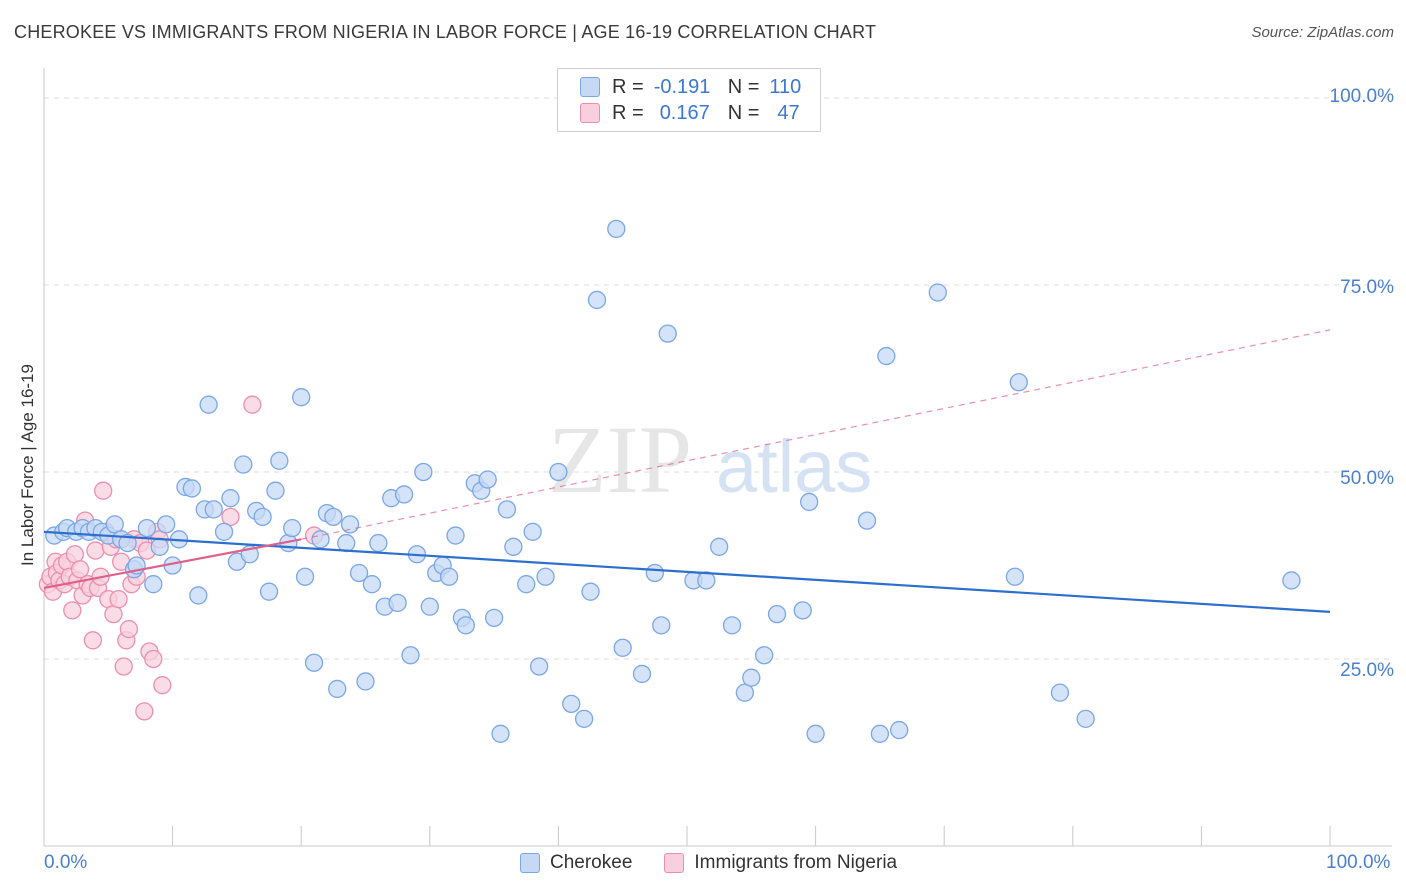 This screenshot has width=1406, height=892. I want to click on legend-label-nigeria: Immigrants from Nigeria, so click(796, 862).